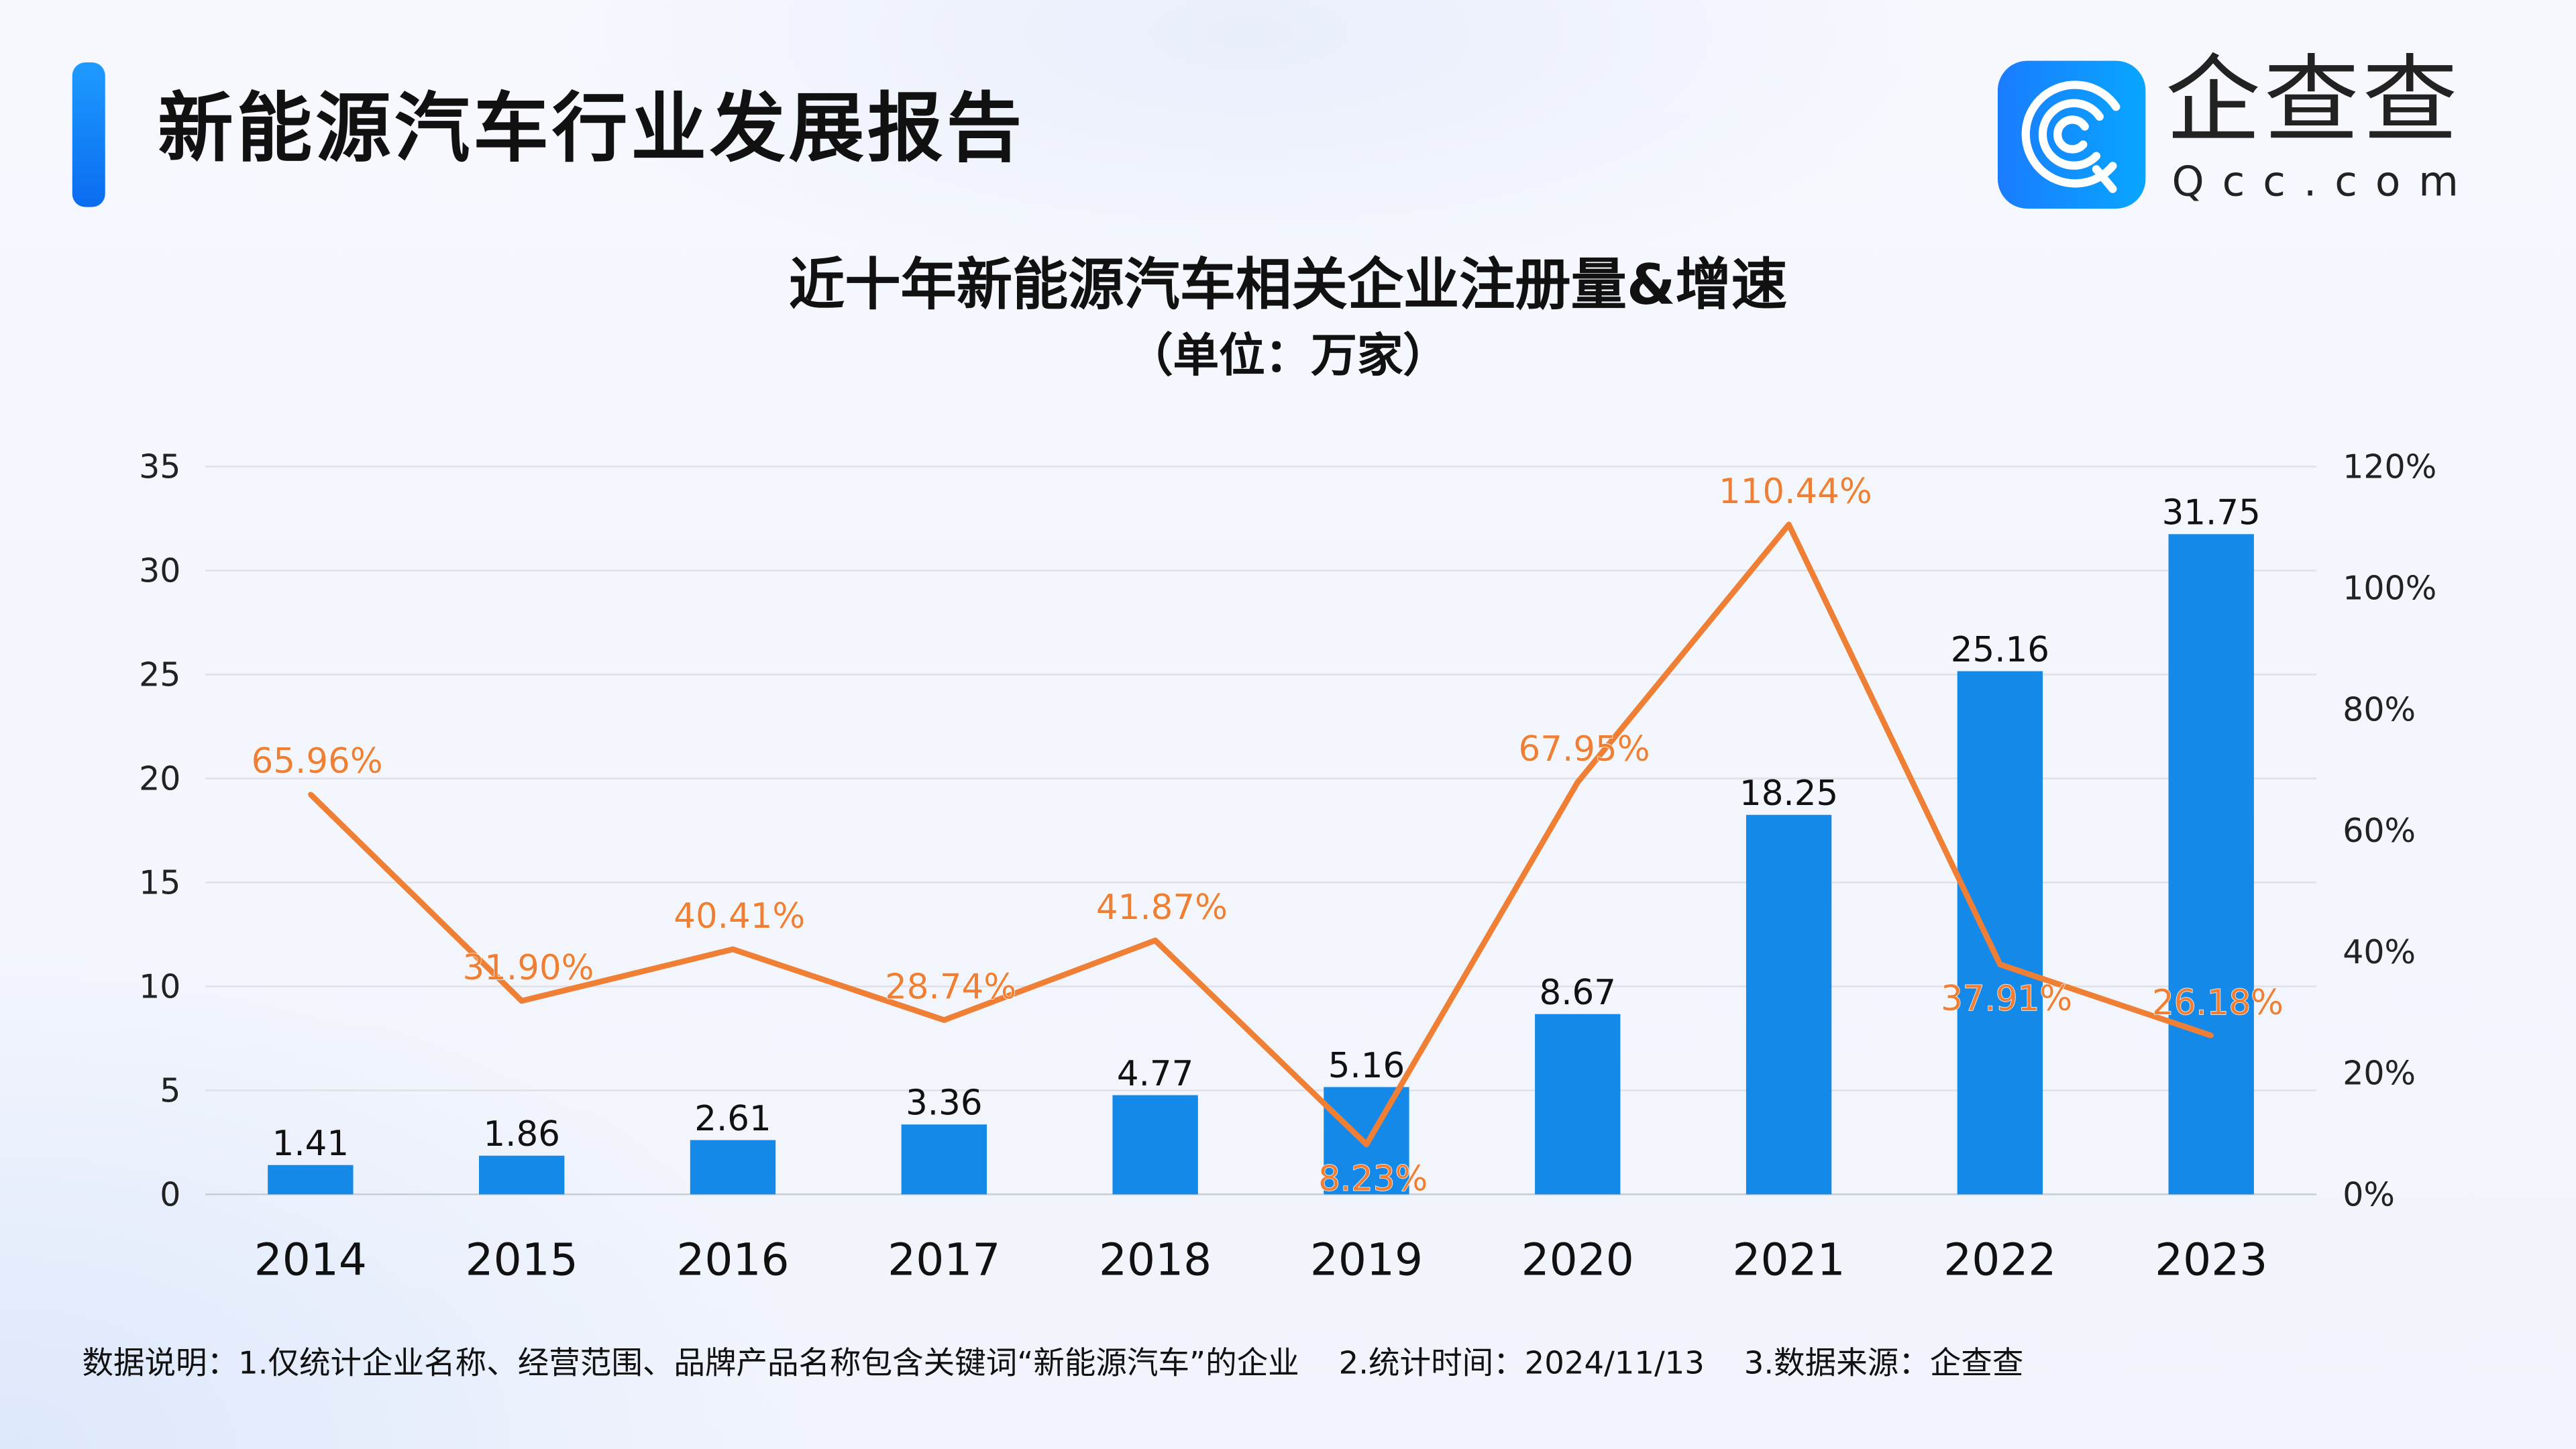  What do you see at coordinates (159, 571) in the screenshot?
I see `y-tick-label: 30` at bounding box center [159, 571].